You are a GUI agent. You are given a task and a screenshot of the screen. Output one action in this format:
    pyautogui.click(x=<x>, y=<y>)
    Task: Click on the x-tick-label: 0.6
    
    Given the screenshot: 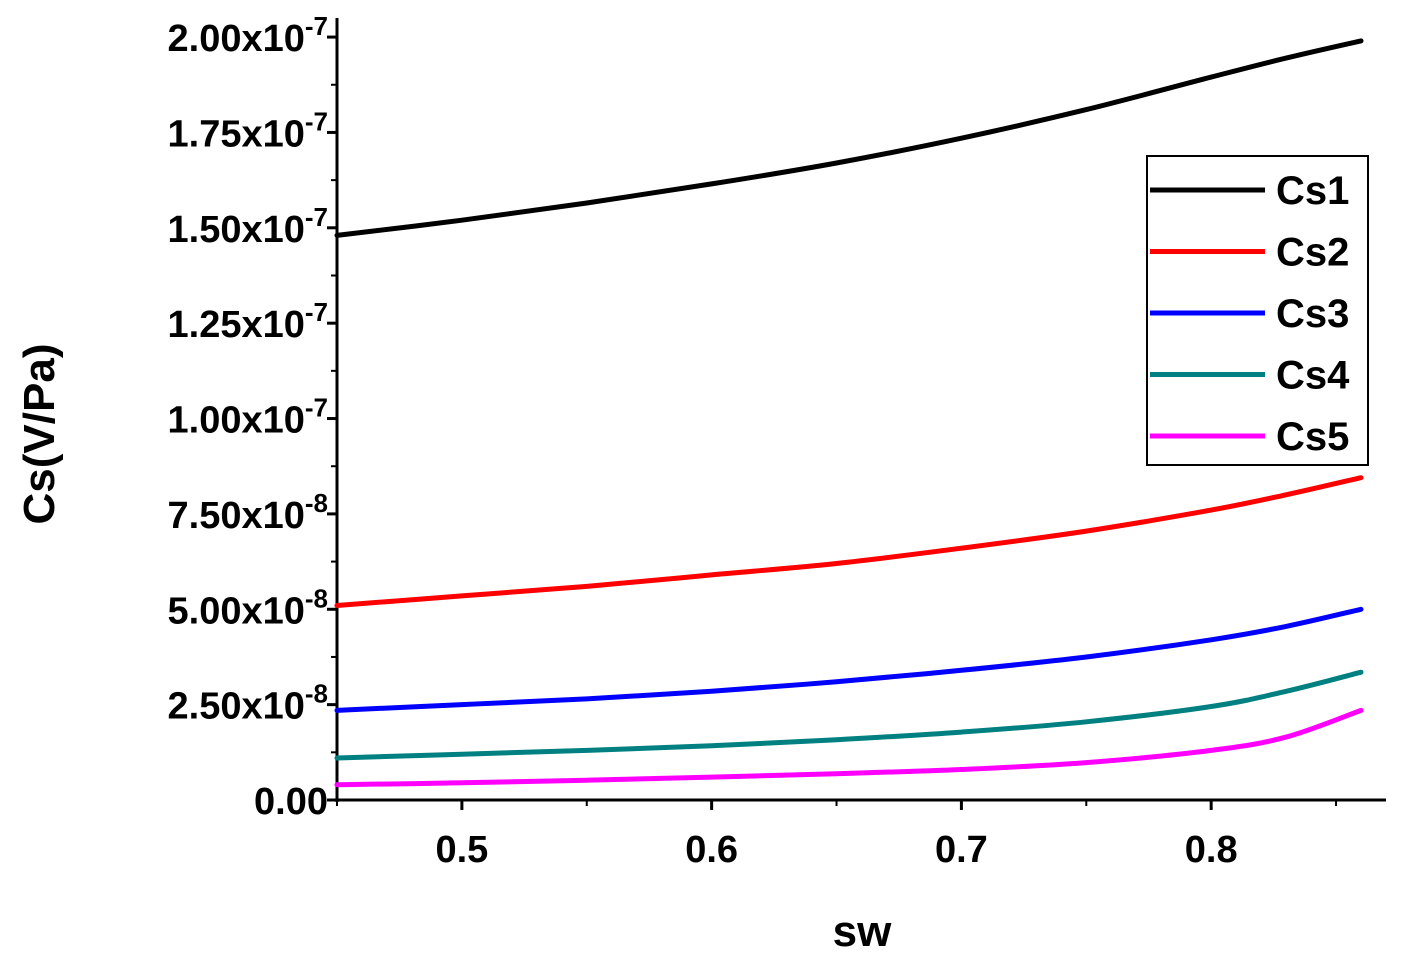 What is the action you would take?
    pyautogui.click(x=711, y=850)
    